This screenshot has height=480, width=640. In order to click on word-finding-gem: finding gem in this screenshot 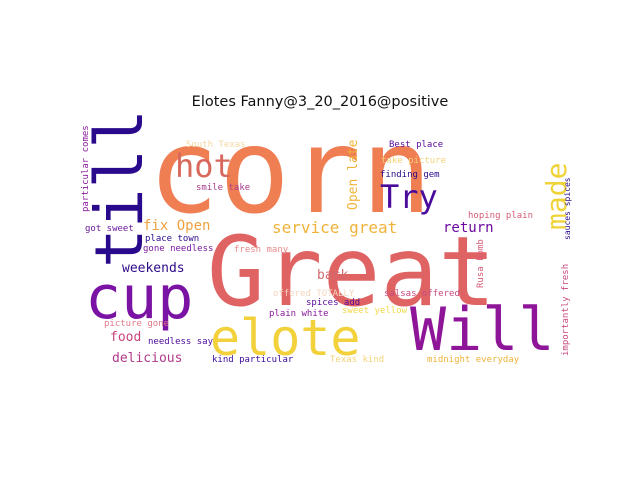, I will do `click(410, 175)`.